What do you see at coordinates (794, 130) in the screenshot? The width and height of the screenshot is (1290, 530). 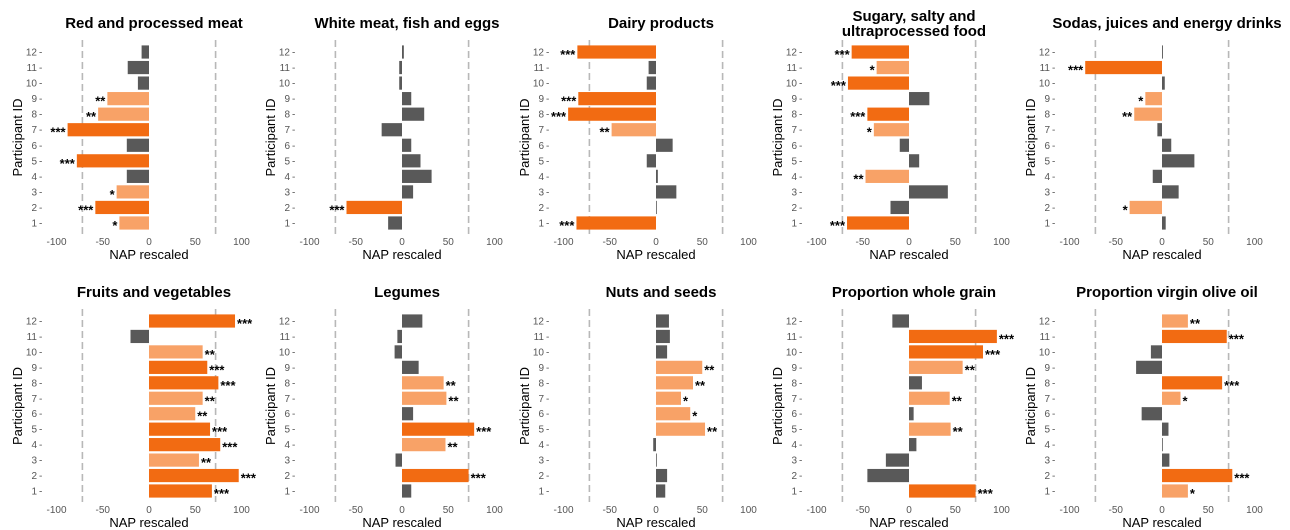 I see `y-tick-label: 7` at bounding box center [794, 130].